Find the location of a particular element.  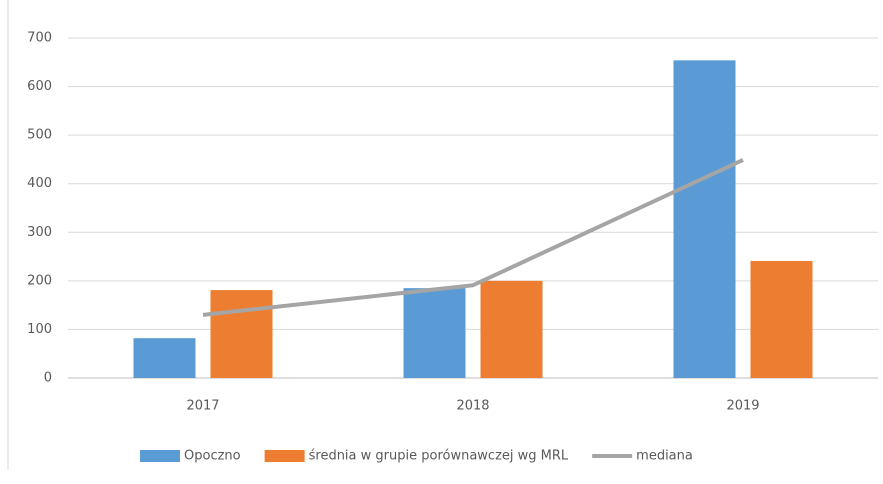

y-tick-label: 0 is located at coordinates (48, 378).